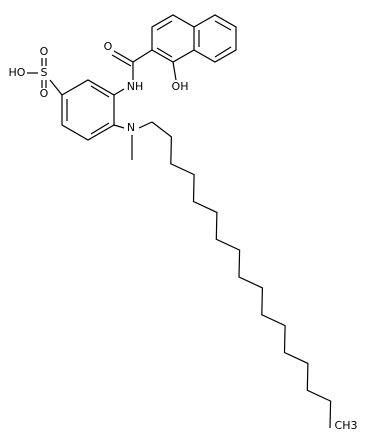 The image size is (369, 445). I want to click on atom-label: HO, so click(17, 72).